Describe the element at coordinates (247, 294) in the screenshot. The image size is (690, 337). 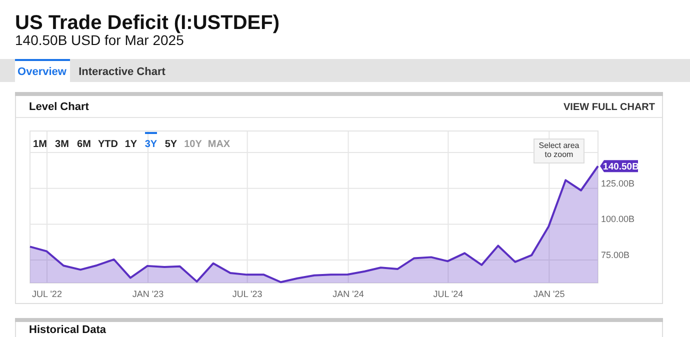
I see `x-tick-label: JUL '23` at that location.